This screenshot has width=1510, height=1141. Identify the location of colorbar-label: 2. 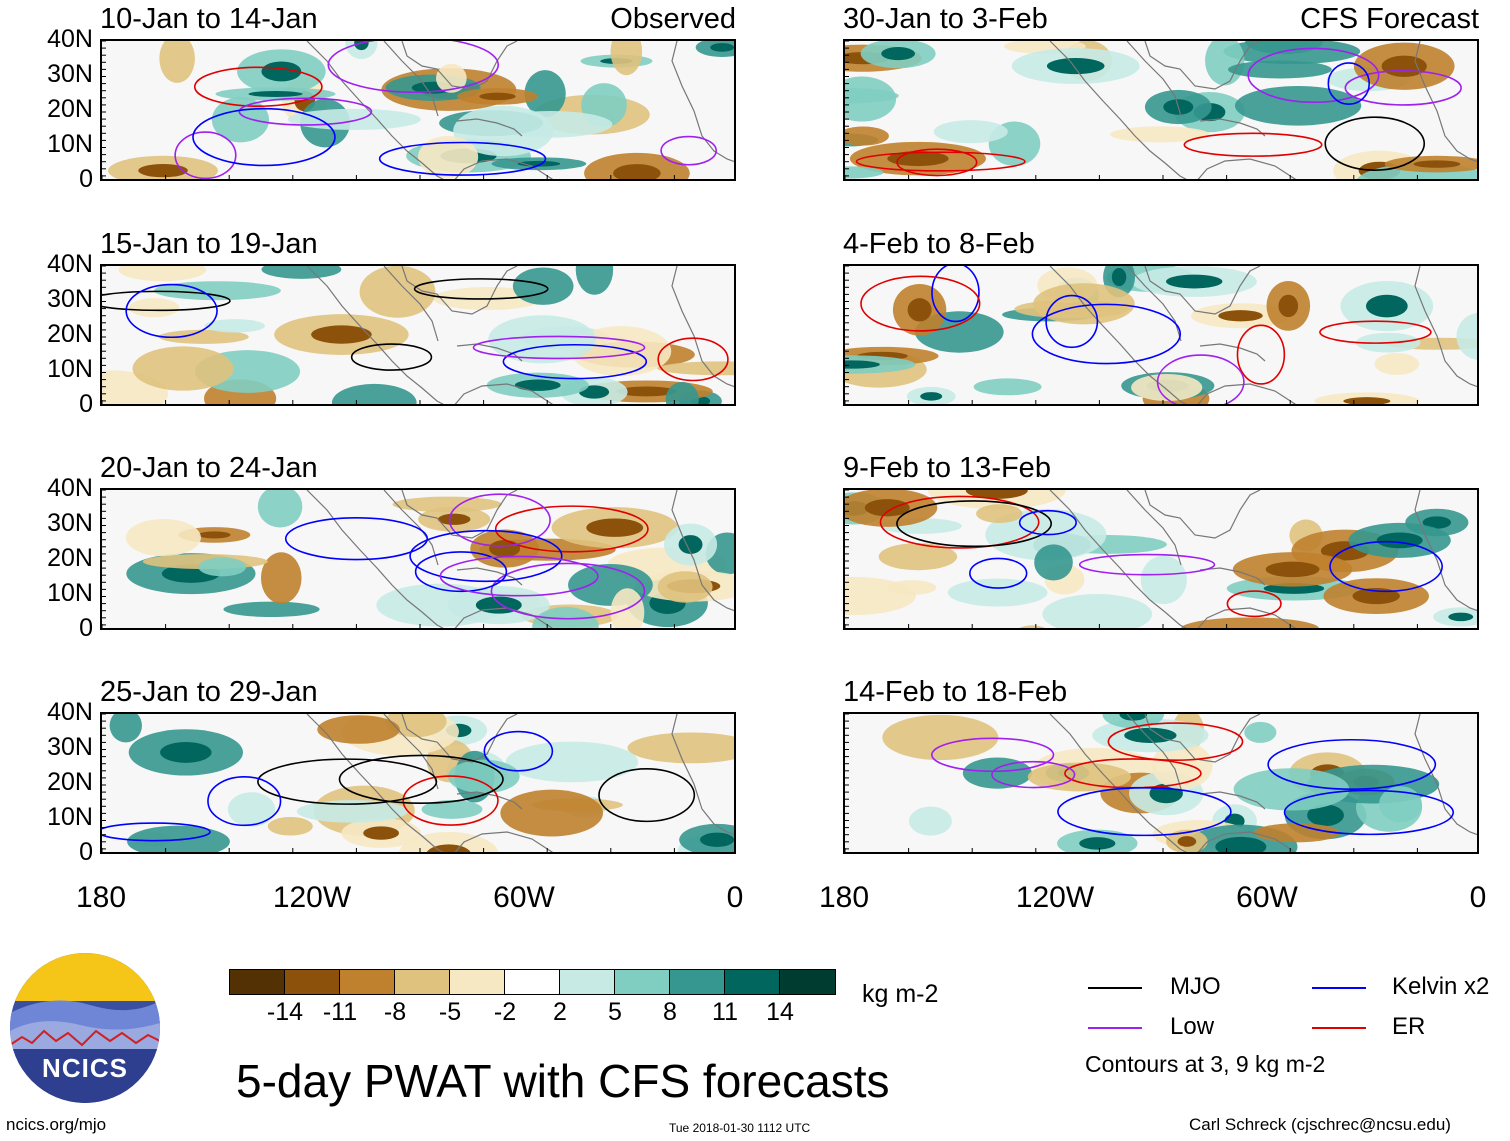
(560, 1012).